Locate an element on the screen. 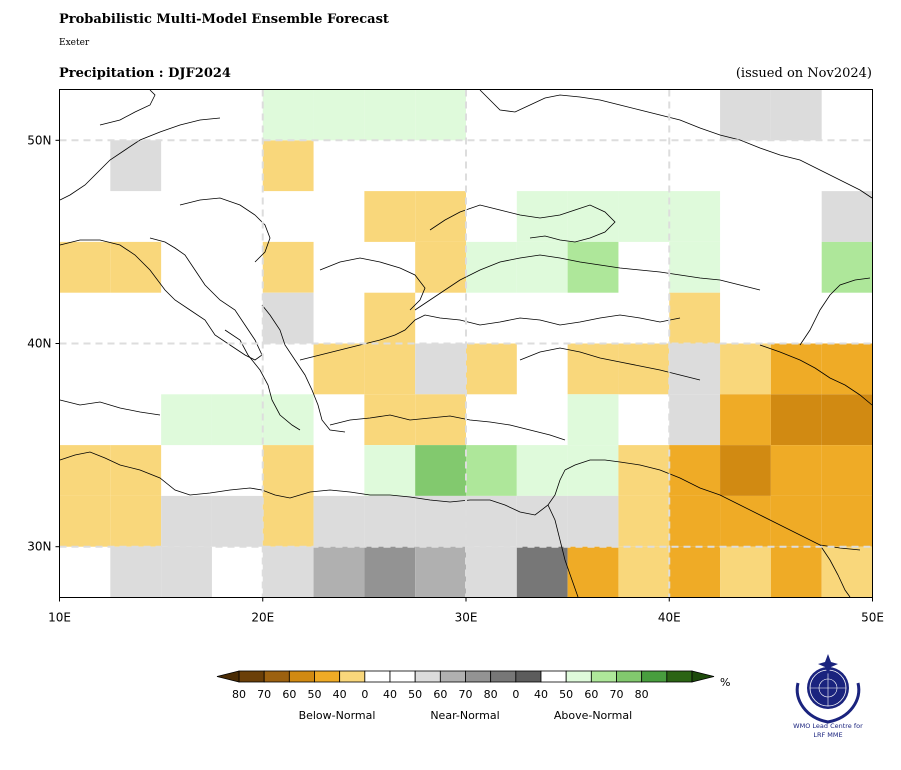 This screenshot has height=770, width=901. colorbar-extend-left is located at coordinates (228, 676).